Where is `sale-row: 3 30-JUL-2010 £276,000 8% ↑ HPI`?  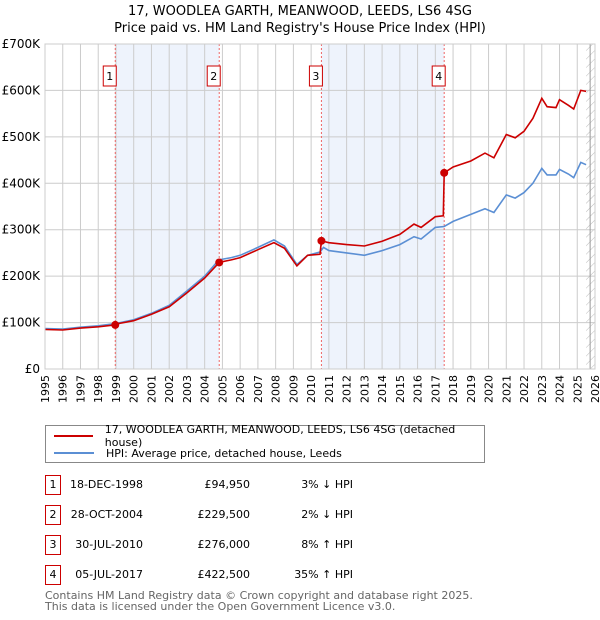 sale-row: 3 30-JUL-2010 £276,000 8% ↑ HPI is located at coordinates (245, 545).